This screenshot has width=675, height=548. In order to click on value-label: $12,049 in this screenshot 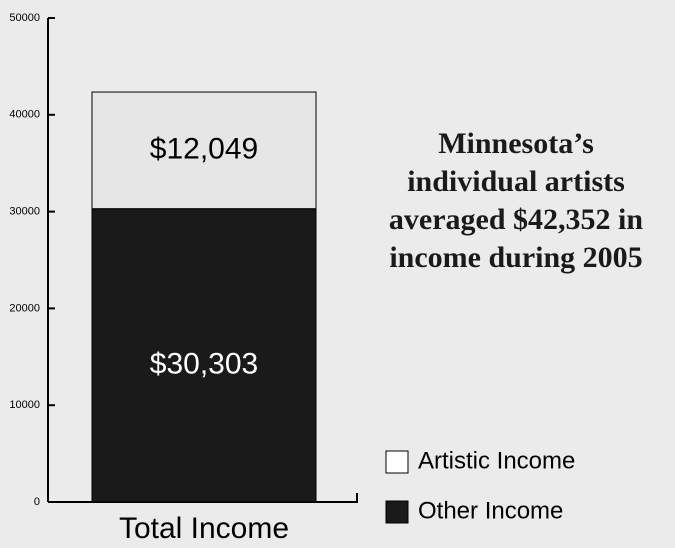, I will do `click(204, 148)`.